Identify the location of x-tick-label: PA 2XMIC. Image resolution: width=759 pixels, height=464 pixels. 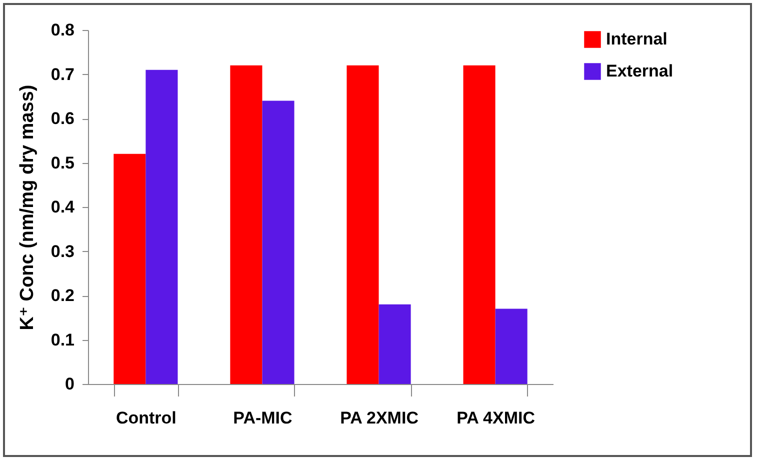
(379, 418).